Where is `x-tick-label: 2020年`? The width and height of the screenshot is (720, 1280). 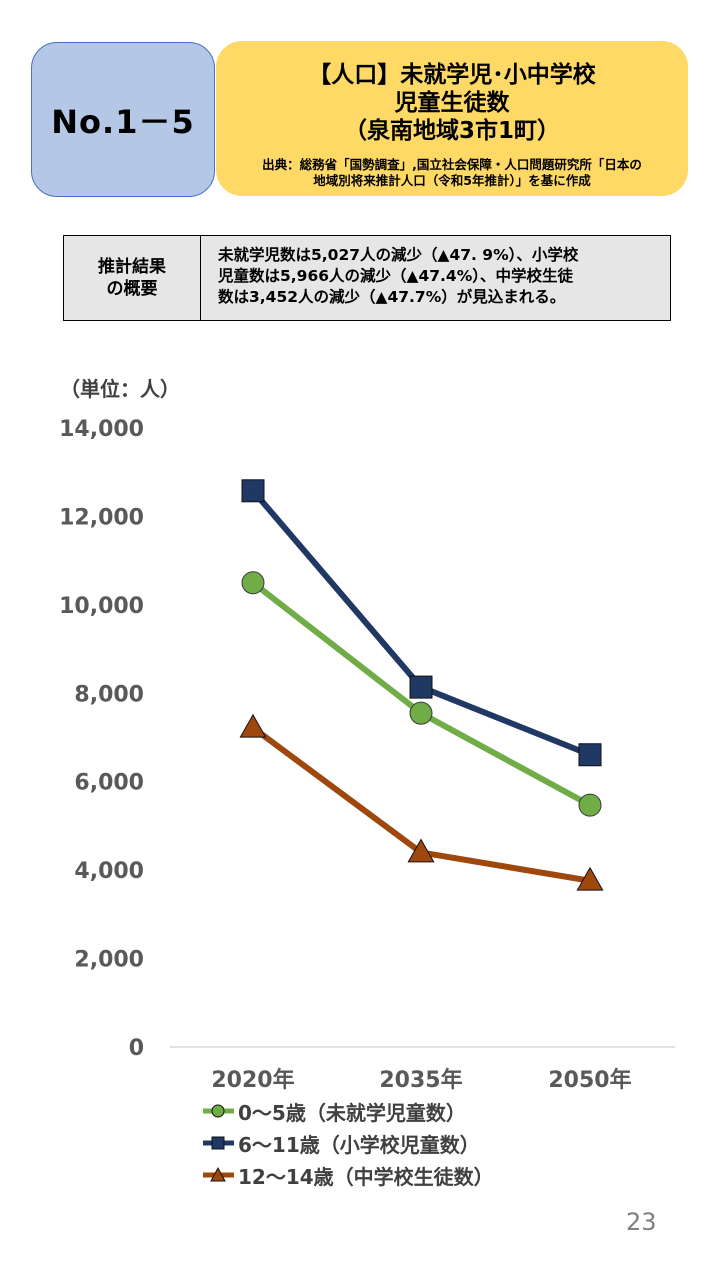 x-tick-label: 2020年 is located at coordinates (252, 1080).